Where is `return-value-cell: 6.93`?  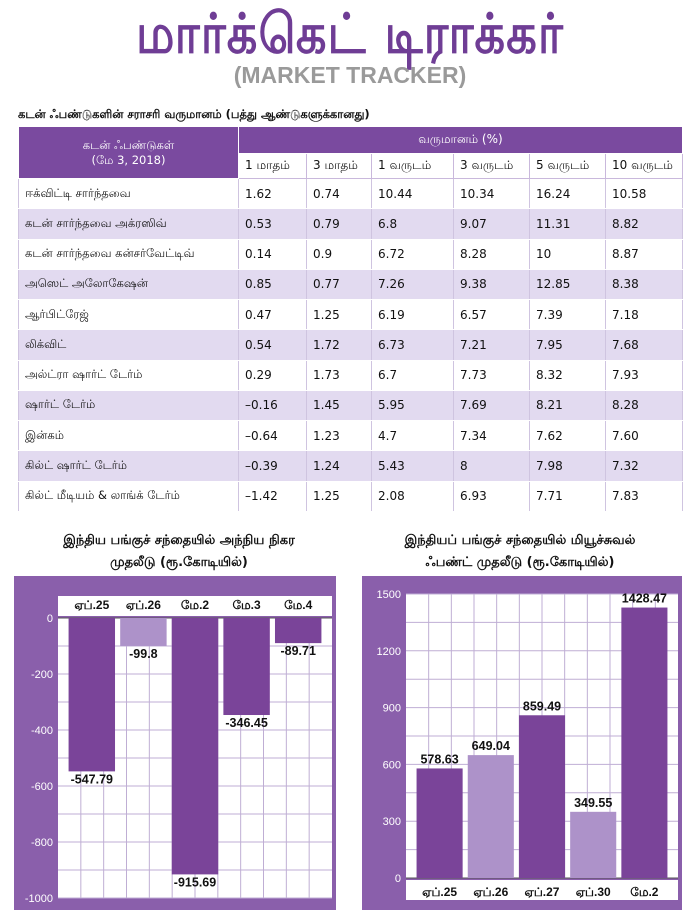
return-value-cell: 6.93 is located at coordinates (491, 496).